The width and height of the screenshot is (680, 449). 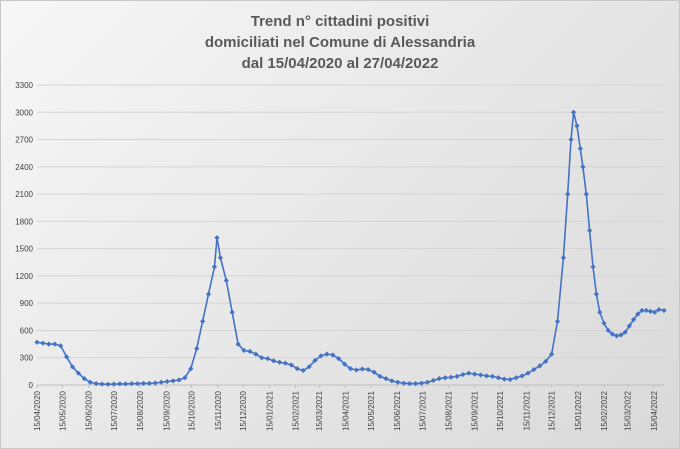 What do you see at coordinates (31, 385) in the screenshot?
I see `y-tick-label-0: 0` at bounding box center [31, 385].